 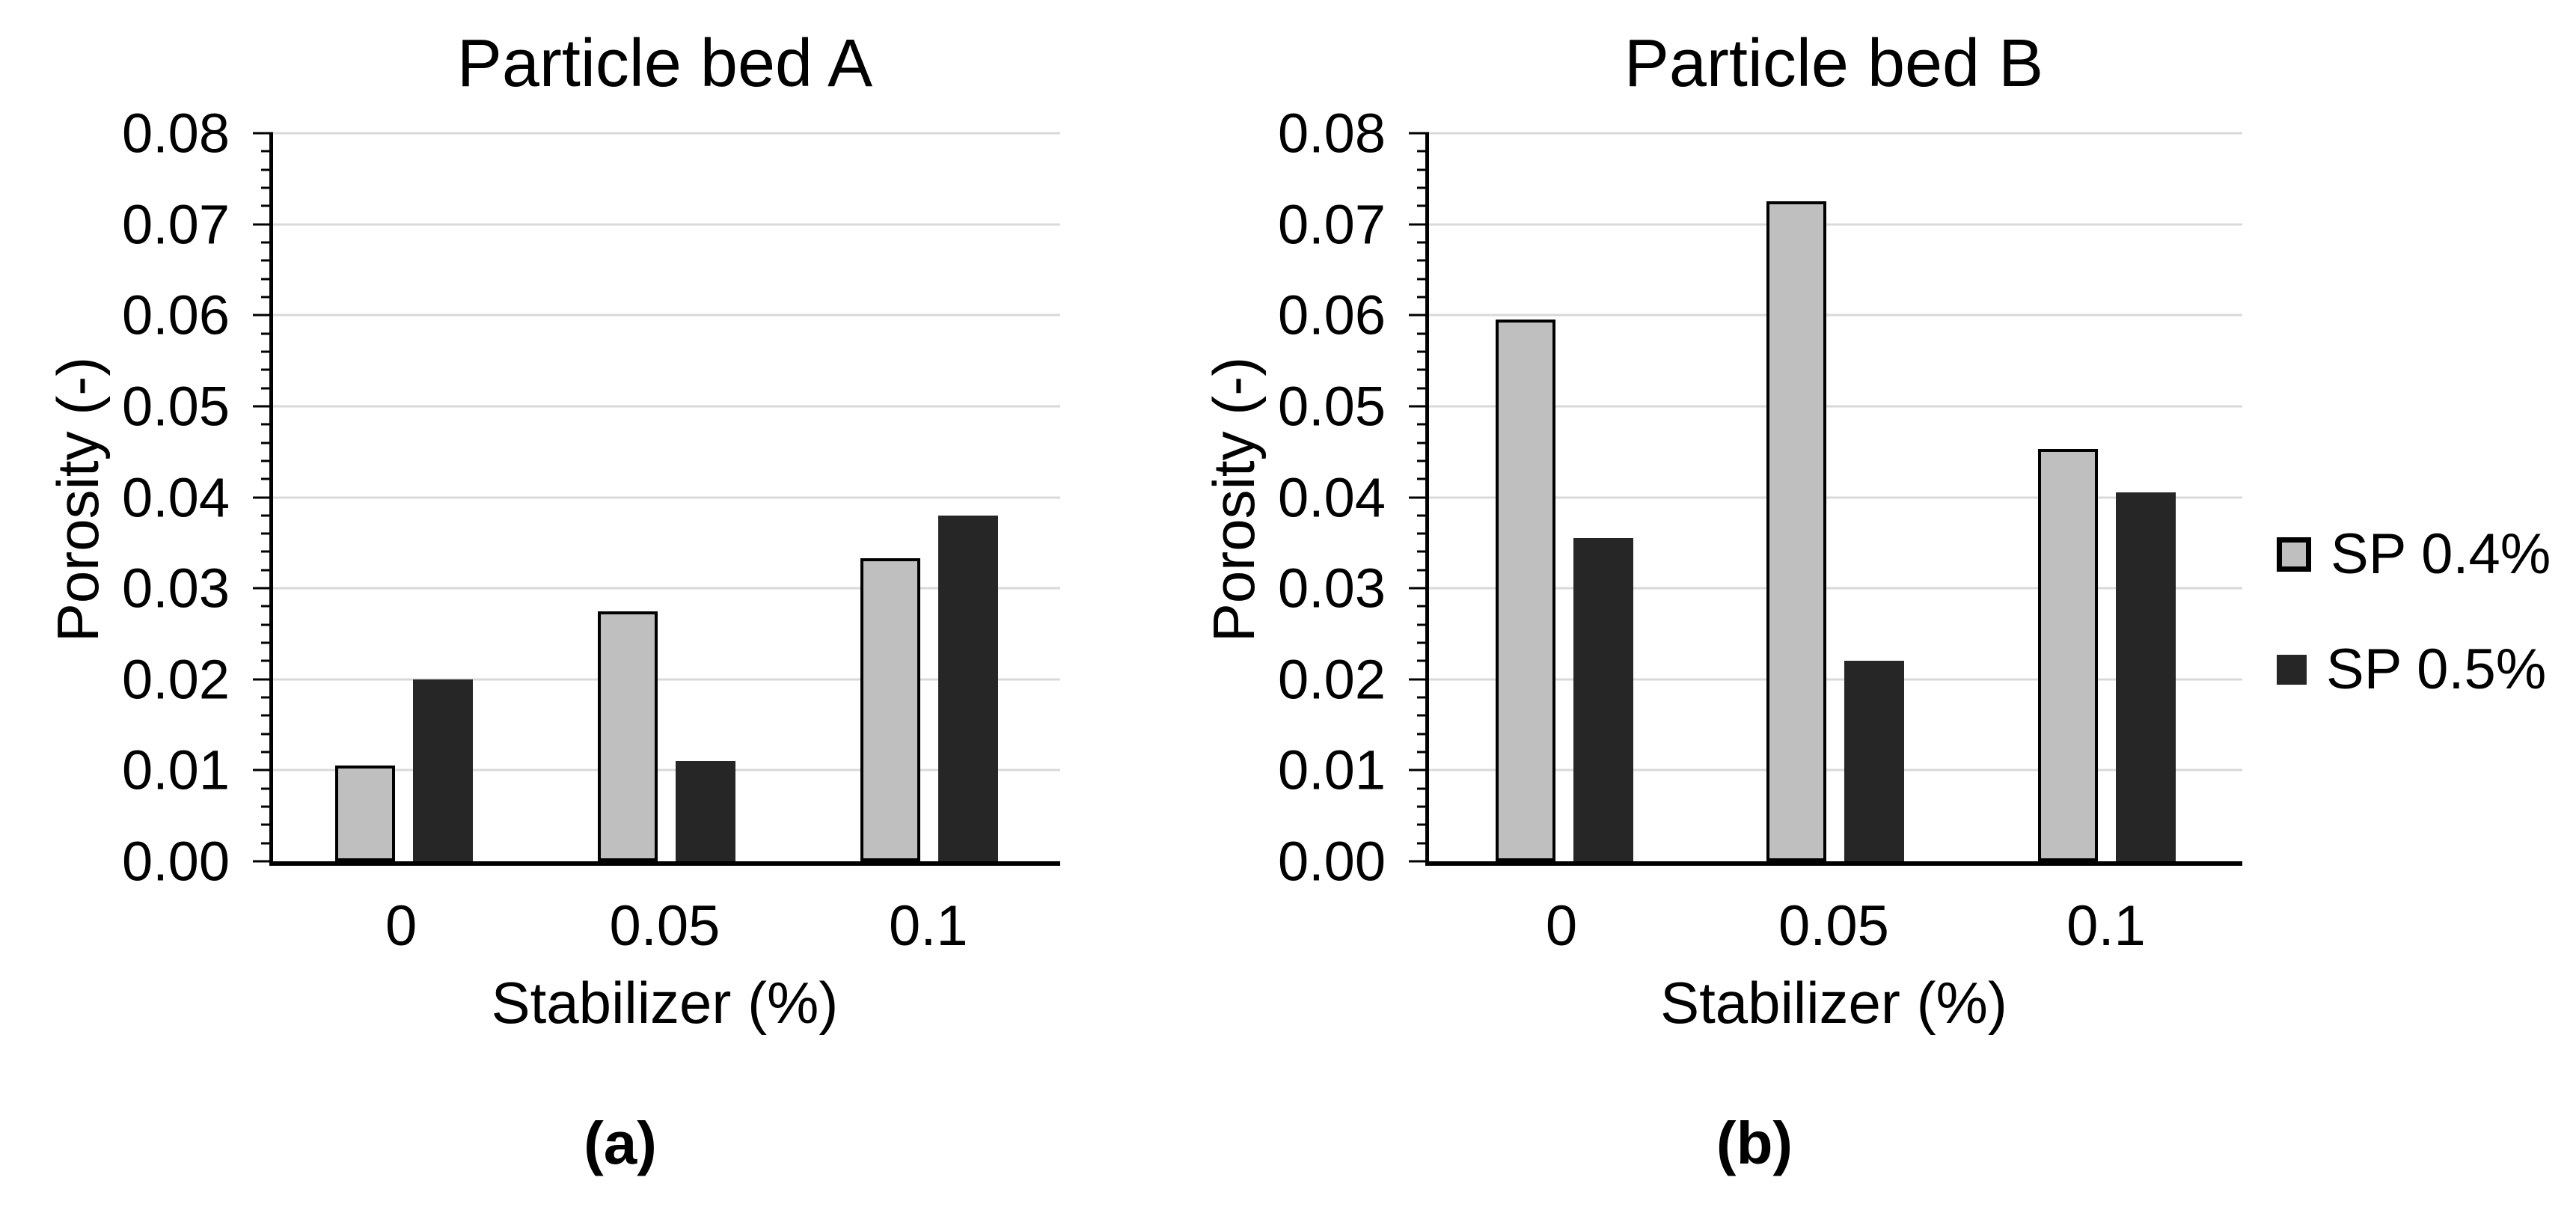 What do you see at coordinates (1331, 680) in the screenshot?
I see `y-tick-label: 0.02` at bounding box center [1331, 680].